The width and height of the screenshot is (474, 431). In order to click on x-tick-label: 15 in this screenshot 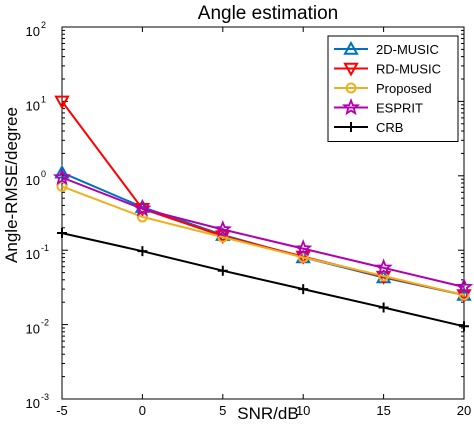, I will do `click(383, 410)`.